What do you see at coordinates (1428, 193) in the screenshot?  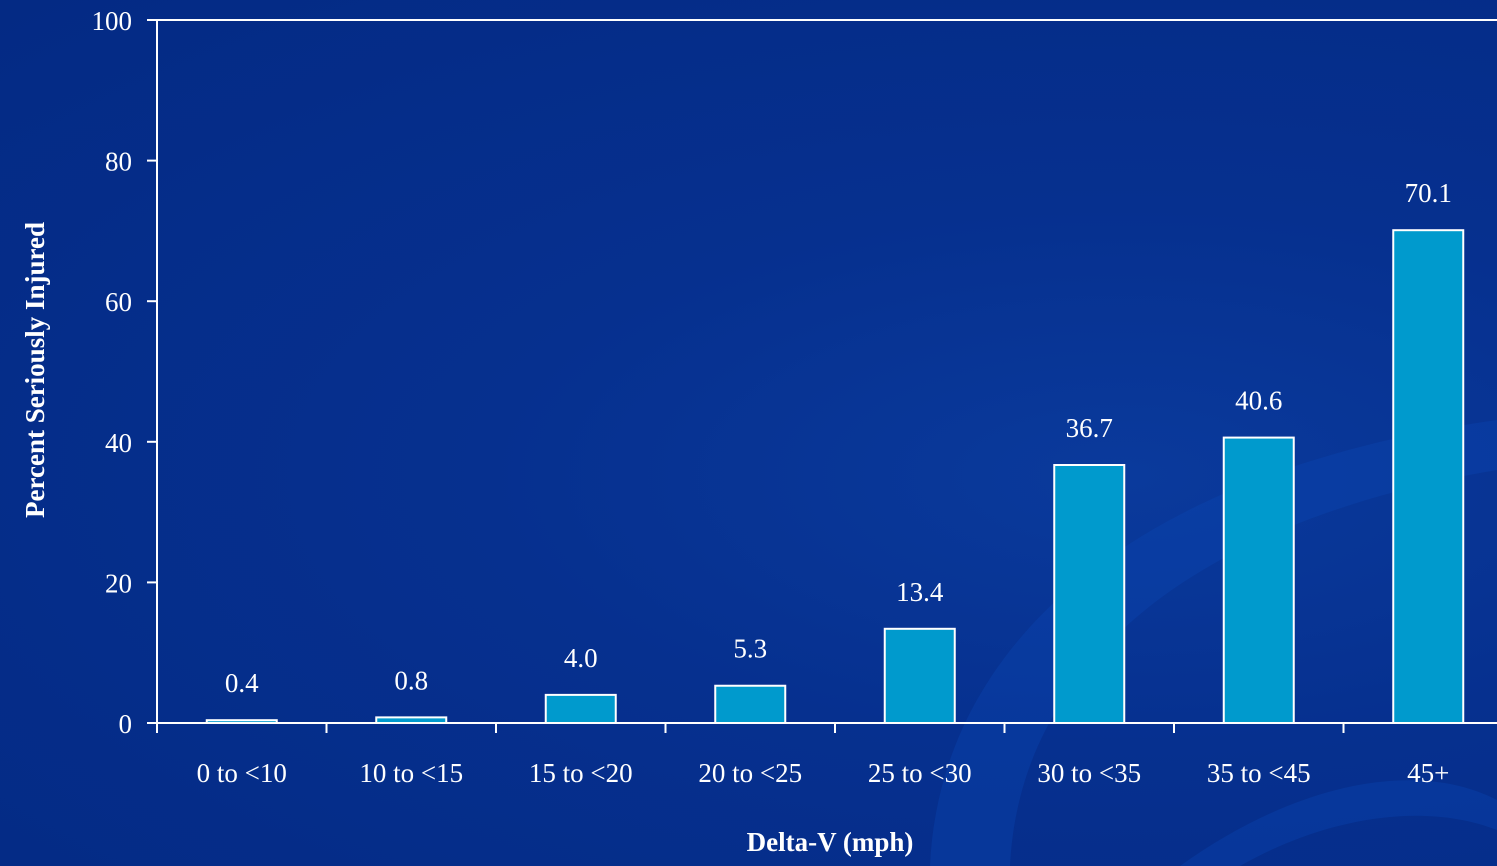 I see `bar-value-label: 70.1` at bounding box center [1428, 193].